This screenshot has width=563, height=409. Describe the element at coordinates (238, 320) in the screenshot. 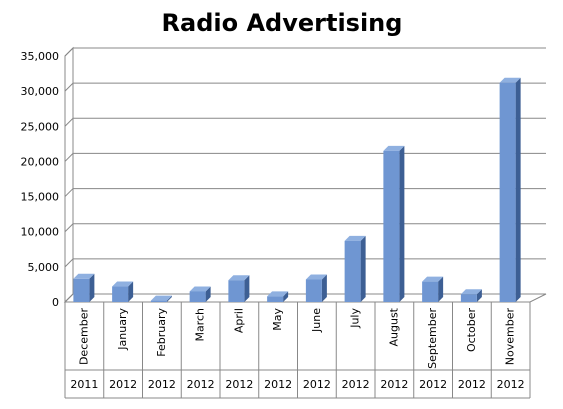

I see `x-tick-label: April` at that location.